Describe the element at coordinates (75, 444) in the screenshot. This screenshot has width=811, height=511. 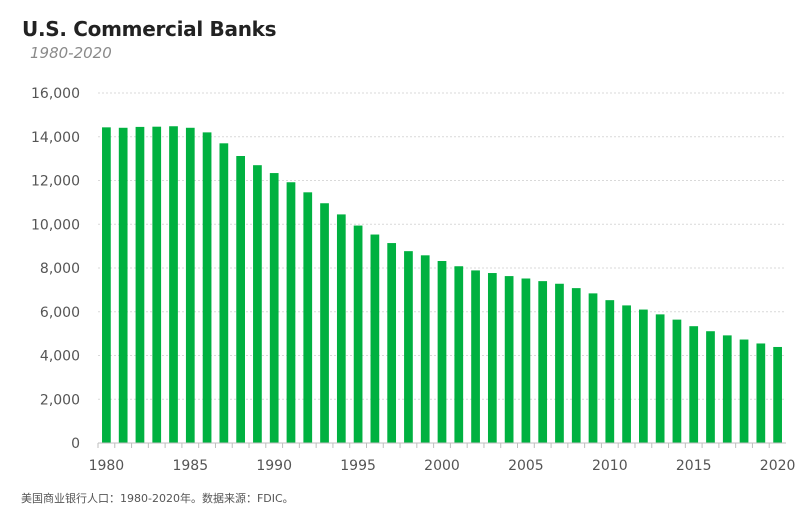
I see `y-tick-label: 0` at that location.